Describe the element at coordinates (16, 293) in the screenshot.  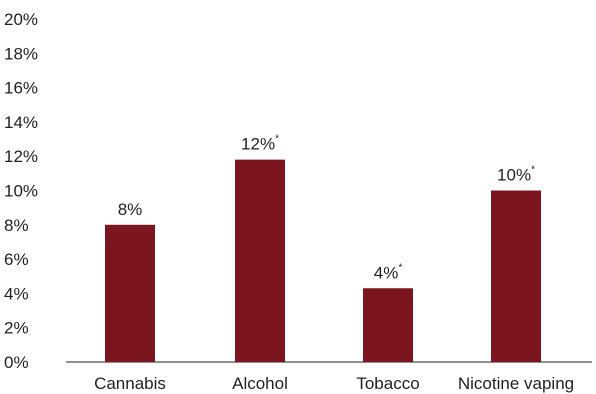
I see `y-tick-label: 4%` at that location.